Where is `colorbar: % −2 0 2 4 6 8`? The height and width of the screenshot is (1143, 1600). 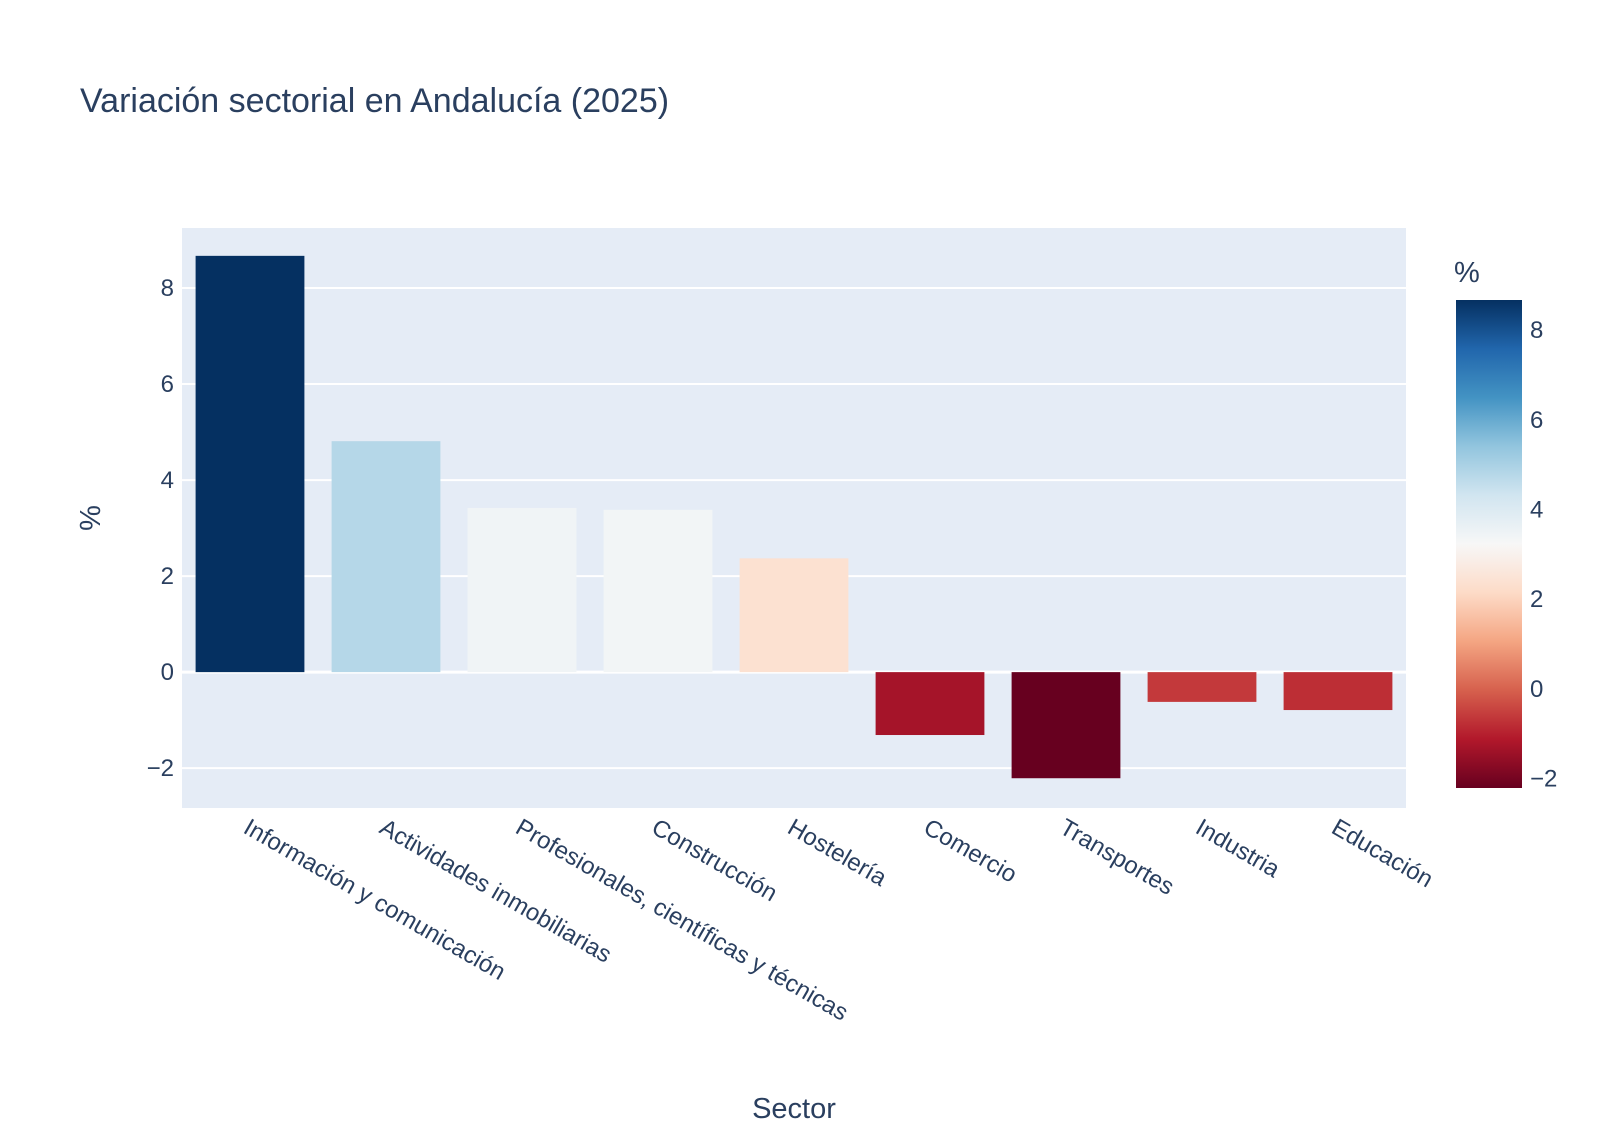 colorbar: % −2 0 2 4 6 8 is located at coordinates (1505, 525).